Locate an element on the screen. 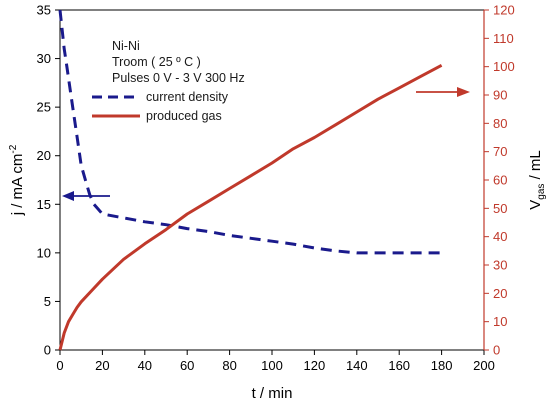 Image resolution: width=550 pixels, height=406 pixels. x-tick-label: 80 is located at coordinates (229, 365).